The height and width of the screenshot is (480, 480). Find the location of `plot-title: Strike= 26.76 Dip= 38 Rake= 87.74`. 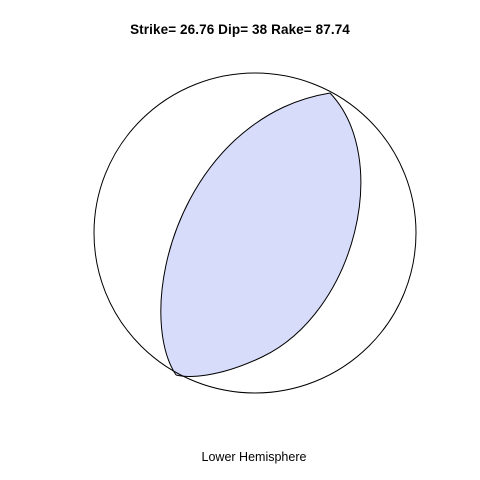

plot-title: Strike= 26.76 Dip= 38 Rake= 87.74 is located at coordinates (240, 29).